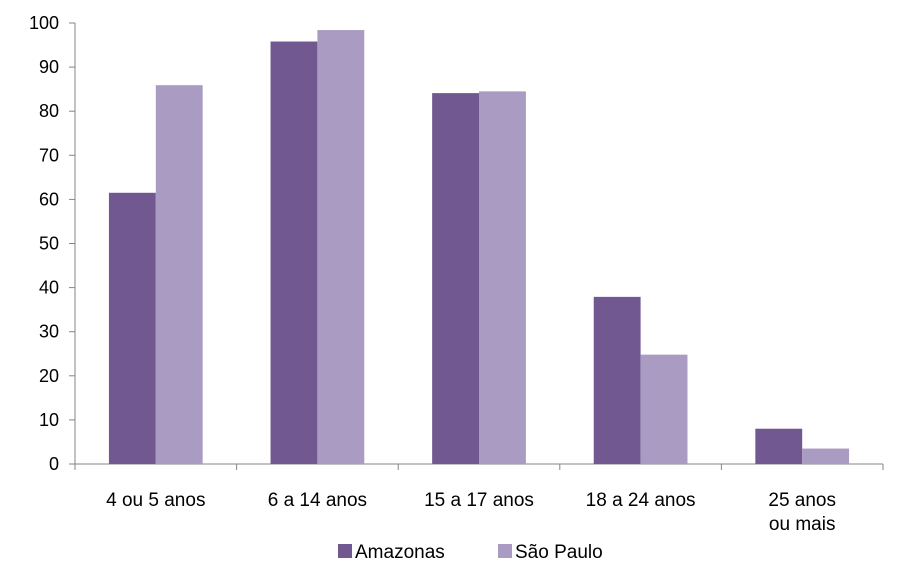 The width and height of the screenshot is (905, 574). What do you see at coordinates (49, 332) in the screenshot?
I see `y-tick-label: 30` at bounding box center [49, 332].